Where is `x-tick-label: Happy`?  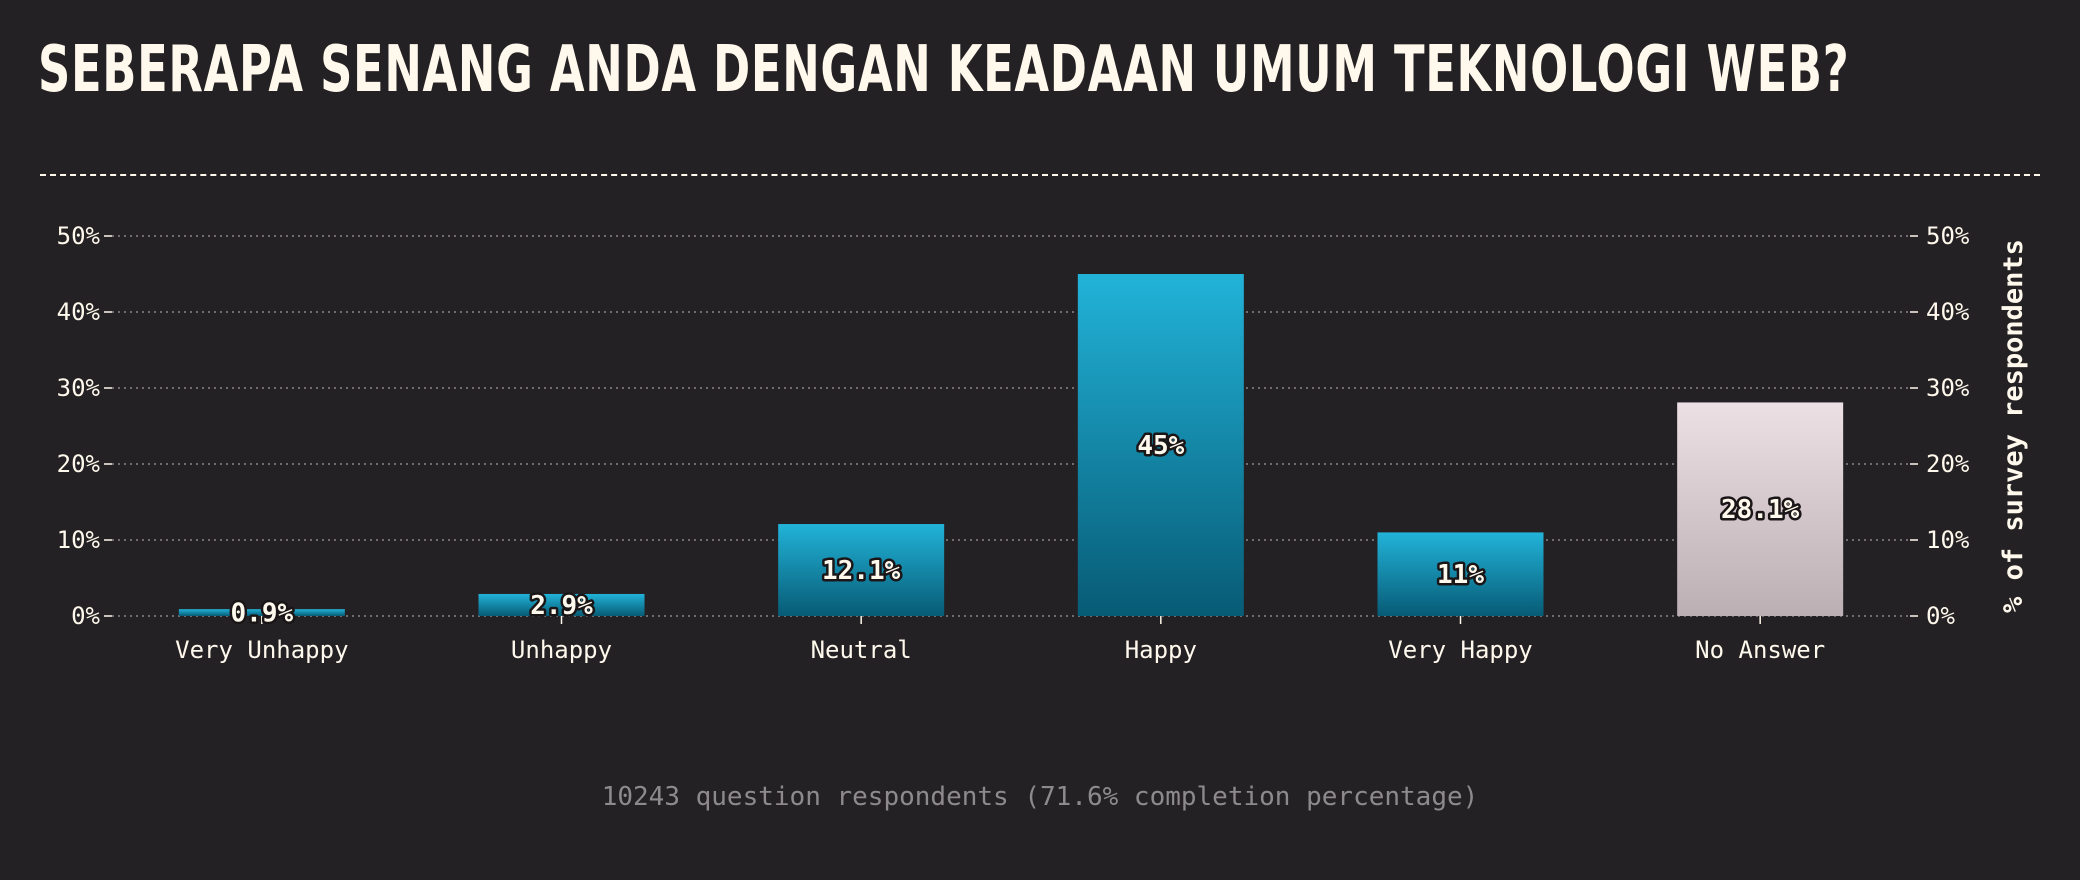
x-tick-label: Happy is located at coordinates (1161, 650).